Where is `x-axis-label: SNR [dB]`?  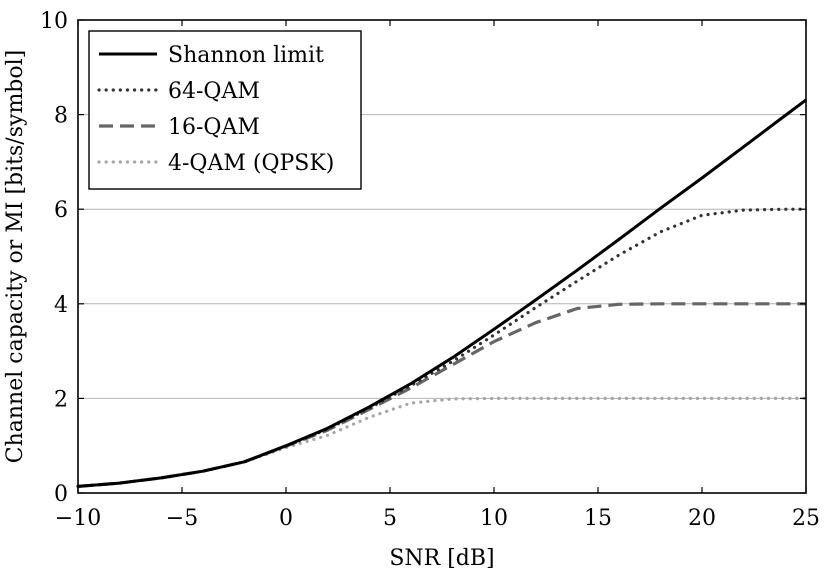
x-axis-label: SNR [dB] is located at coordinates (441, 558).